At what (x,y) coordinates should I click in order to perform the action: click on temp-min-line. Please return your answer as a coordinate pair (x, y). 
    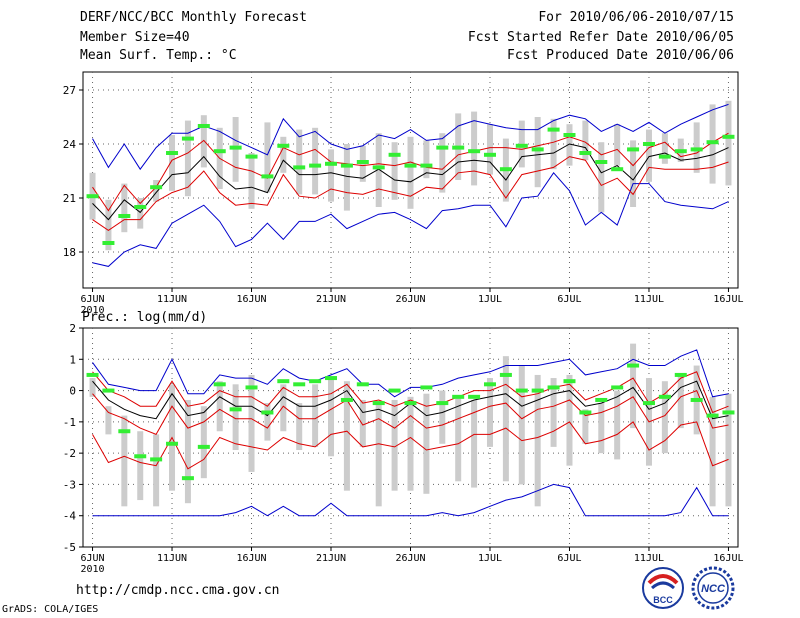
    Looking at the image, I should click on (410, 219).